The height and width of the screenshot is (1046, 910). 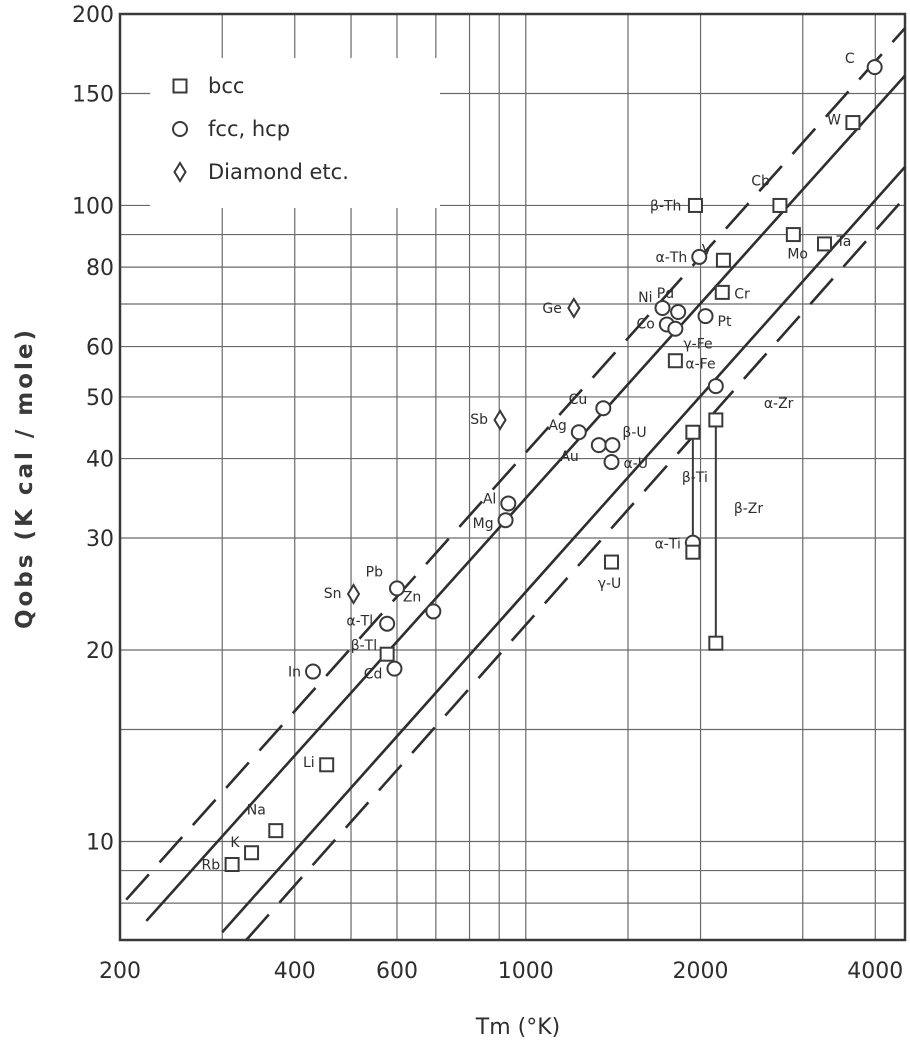 What do you see at coordinates (180, 86) in the screenshot?
I see `legend-marker-square` at bounding box center [180, 86].